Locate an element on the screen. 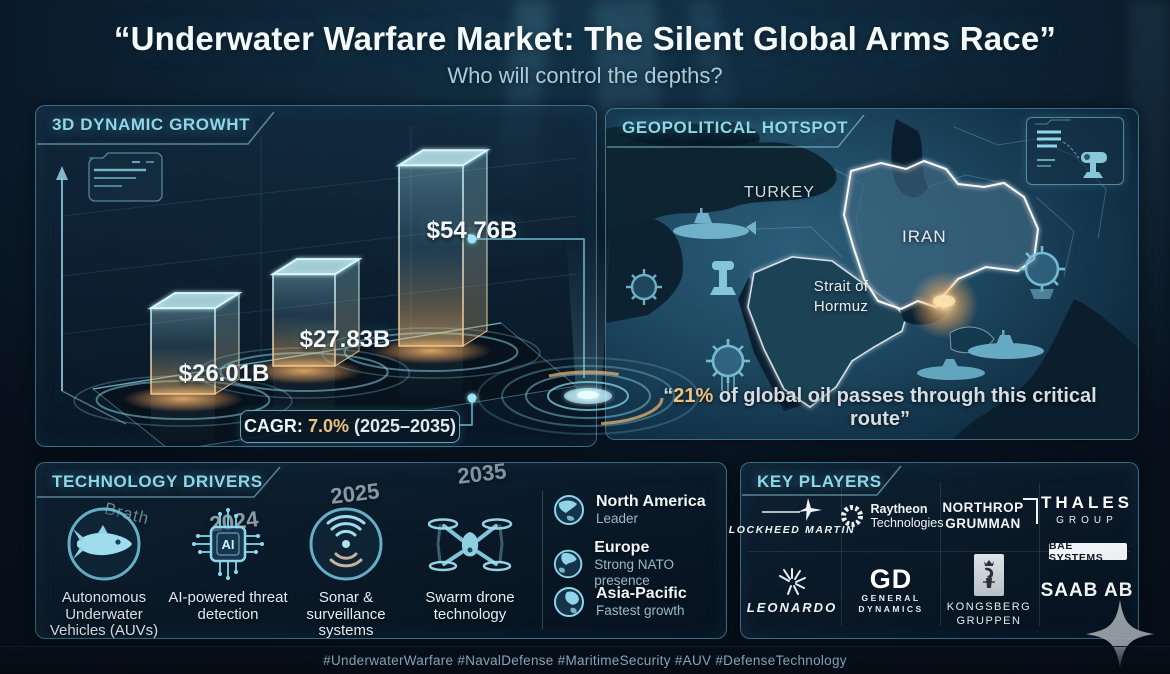 The width and height of the screenshot is (1170, 674). logo-northrop-grumman: NORTHROP GRUMMAN is located at coordinates (989, 516).